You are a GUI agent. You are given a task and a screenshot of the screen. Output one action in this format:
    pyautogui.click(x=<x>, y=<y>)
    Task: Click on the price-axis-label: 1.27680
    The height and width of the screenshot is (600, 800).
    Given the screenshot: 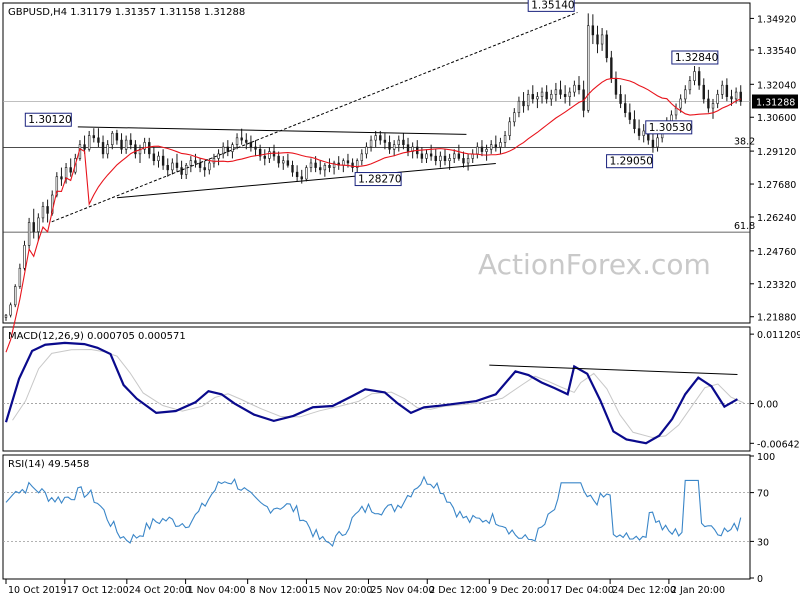 What is the action you would take?
    pyautogui.click(x=776, y=185)
    